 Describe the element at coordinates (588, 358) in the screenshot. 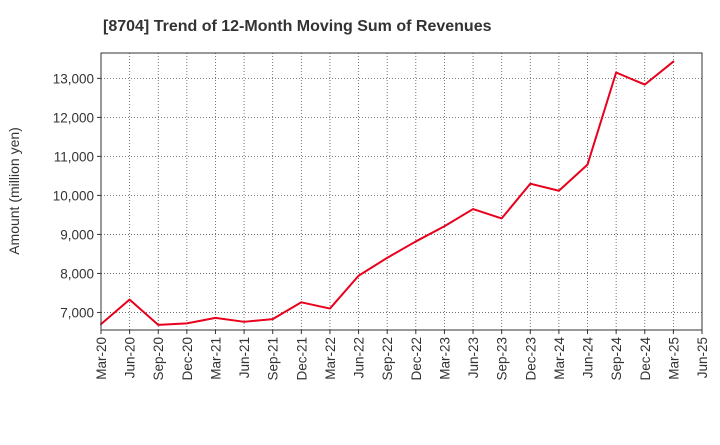

I see `x-tick-label: Jun-24` at that location.